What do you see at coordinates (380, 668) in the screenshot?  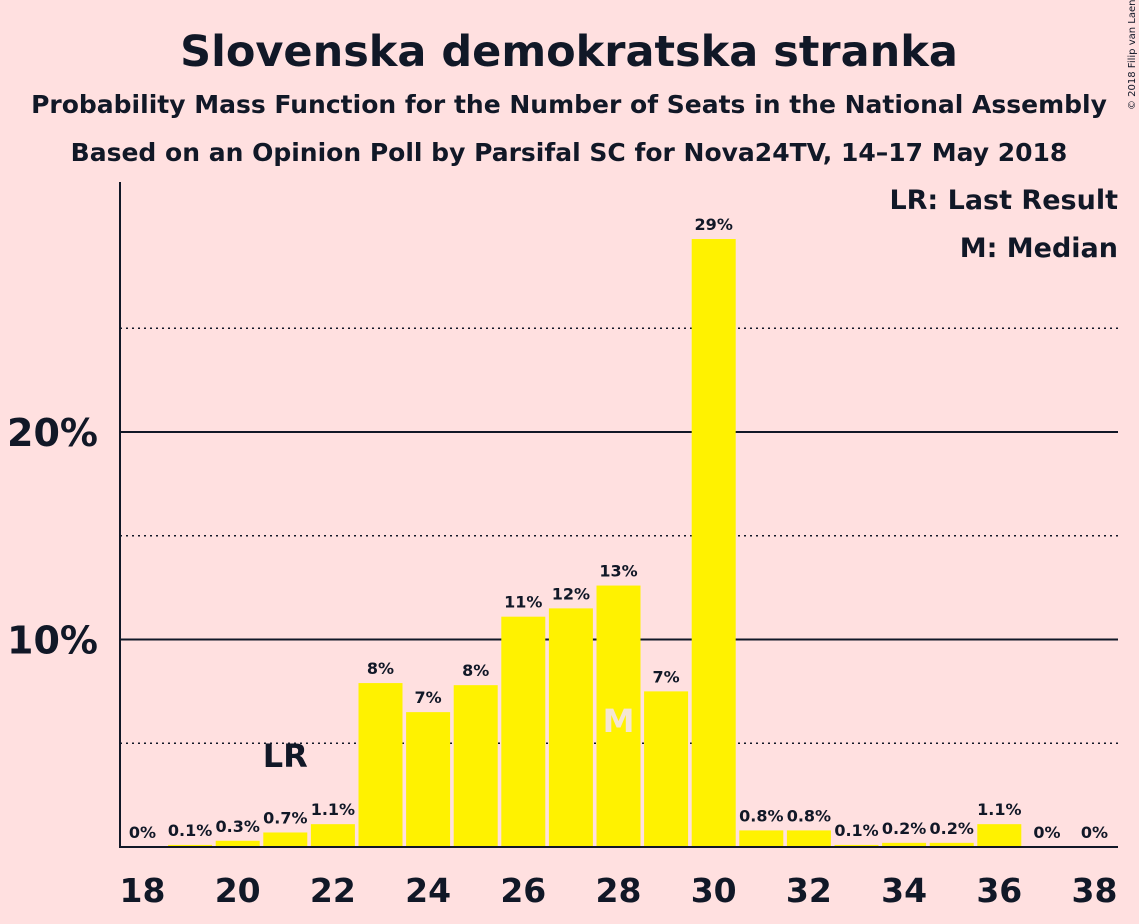 I see `data-label-23: 8%` at bounding box center [380, 668].